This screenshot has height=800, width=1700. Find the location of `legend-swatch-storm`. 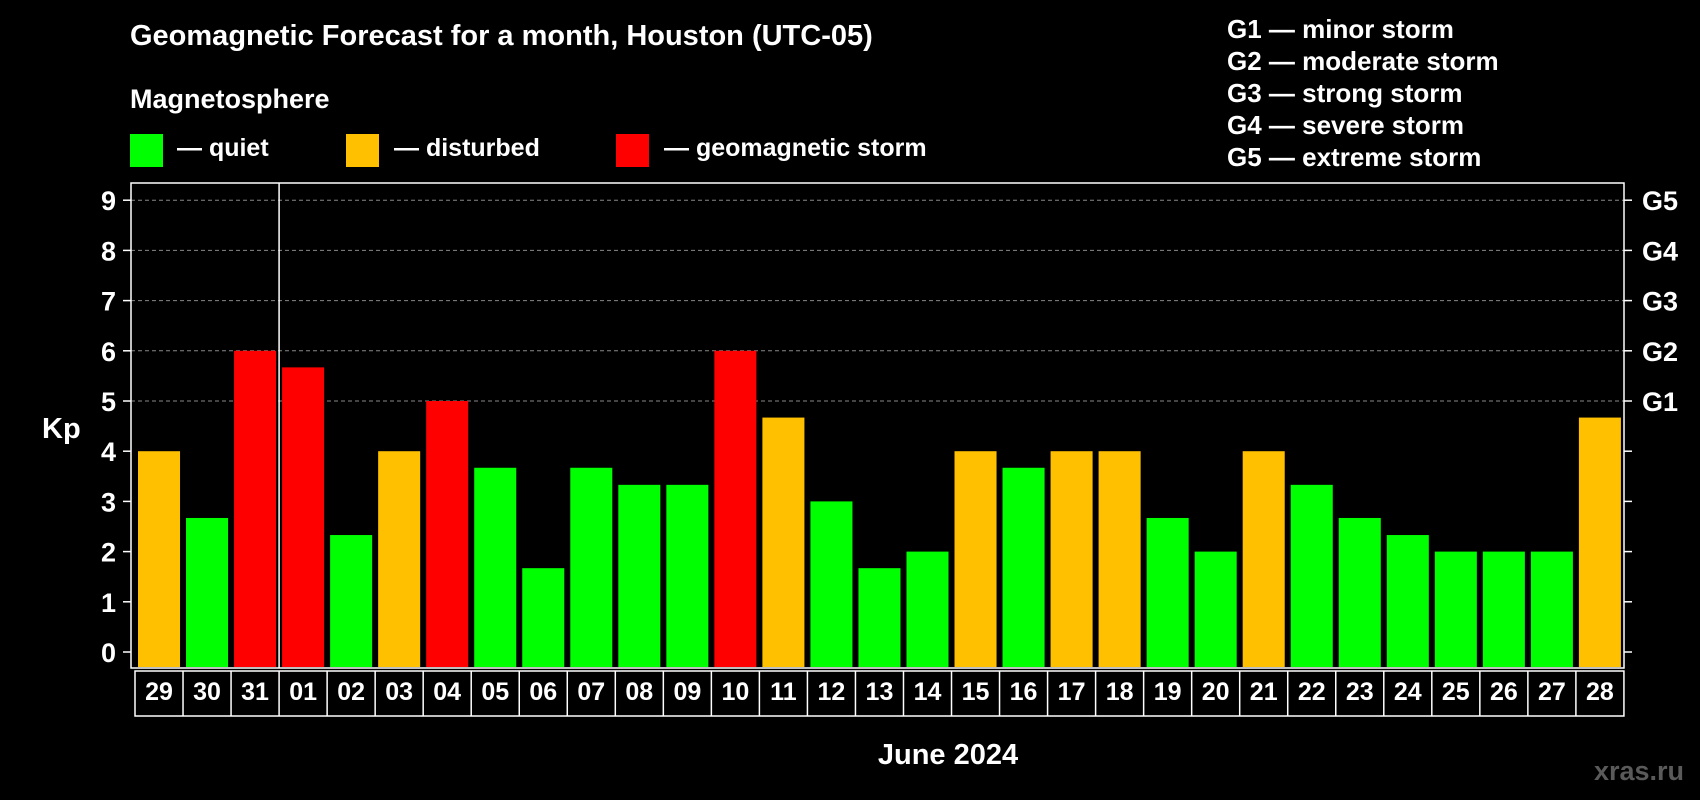

legend-swatch-storm is located at coordinates (632, 150).